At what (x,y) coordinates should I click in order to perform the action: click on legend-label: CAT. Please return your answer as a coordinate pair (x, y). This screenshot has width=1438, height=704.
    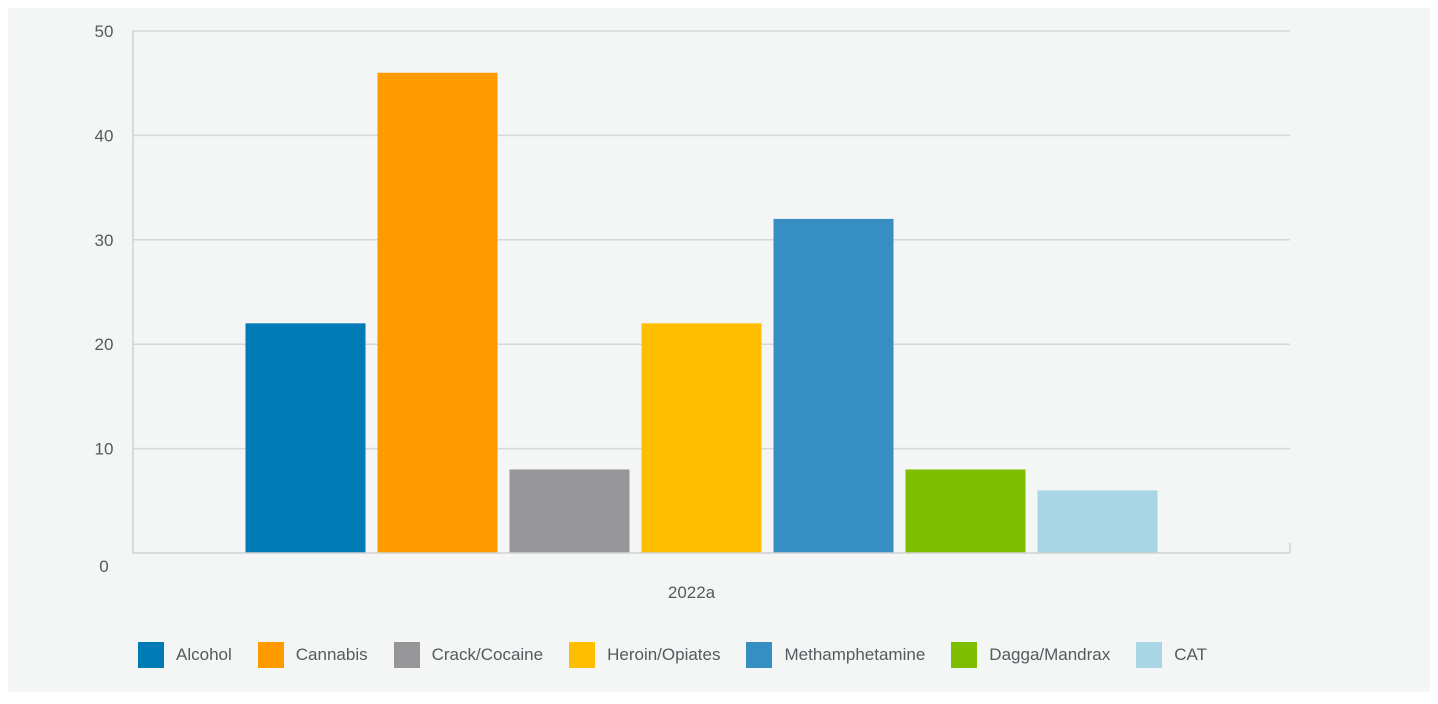
    Looking at the image, I should click on (1191, 654).